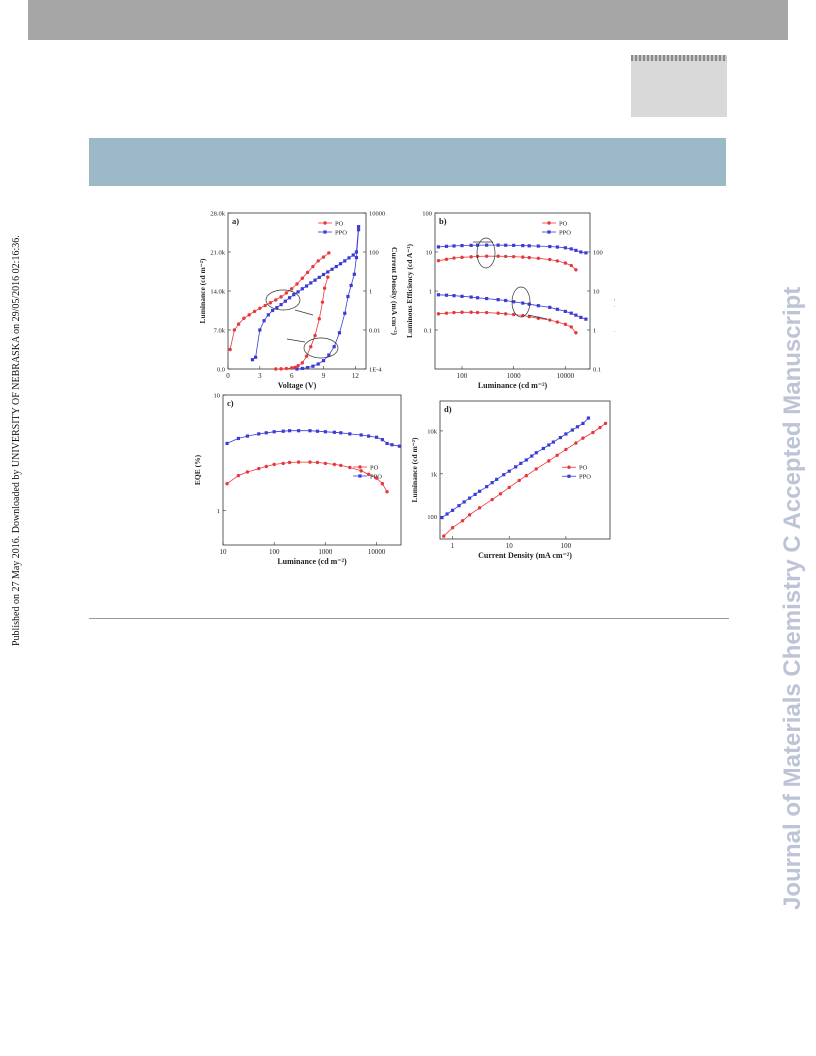 This screenshot has height=1056, width=816. Describe the element at coordinates (292, 376) in the screenshot. I see `x-tick-label: 6` at that location.